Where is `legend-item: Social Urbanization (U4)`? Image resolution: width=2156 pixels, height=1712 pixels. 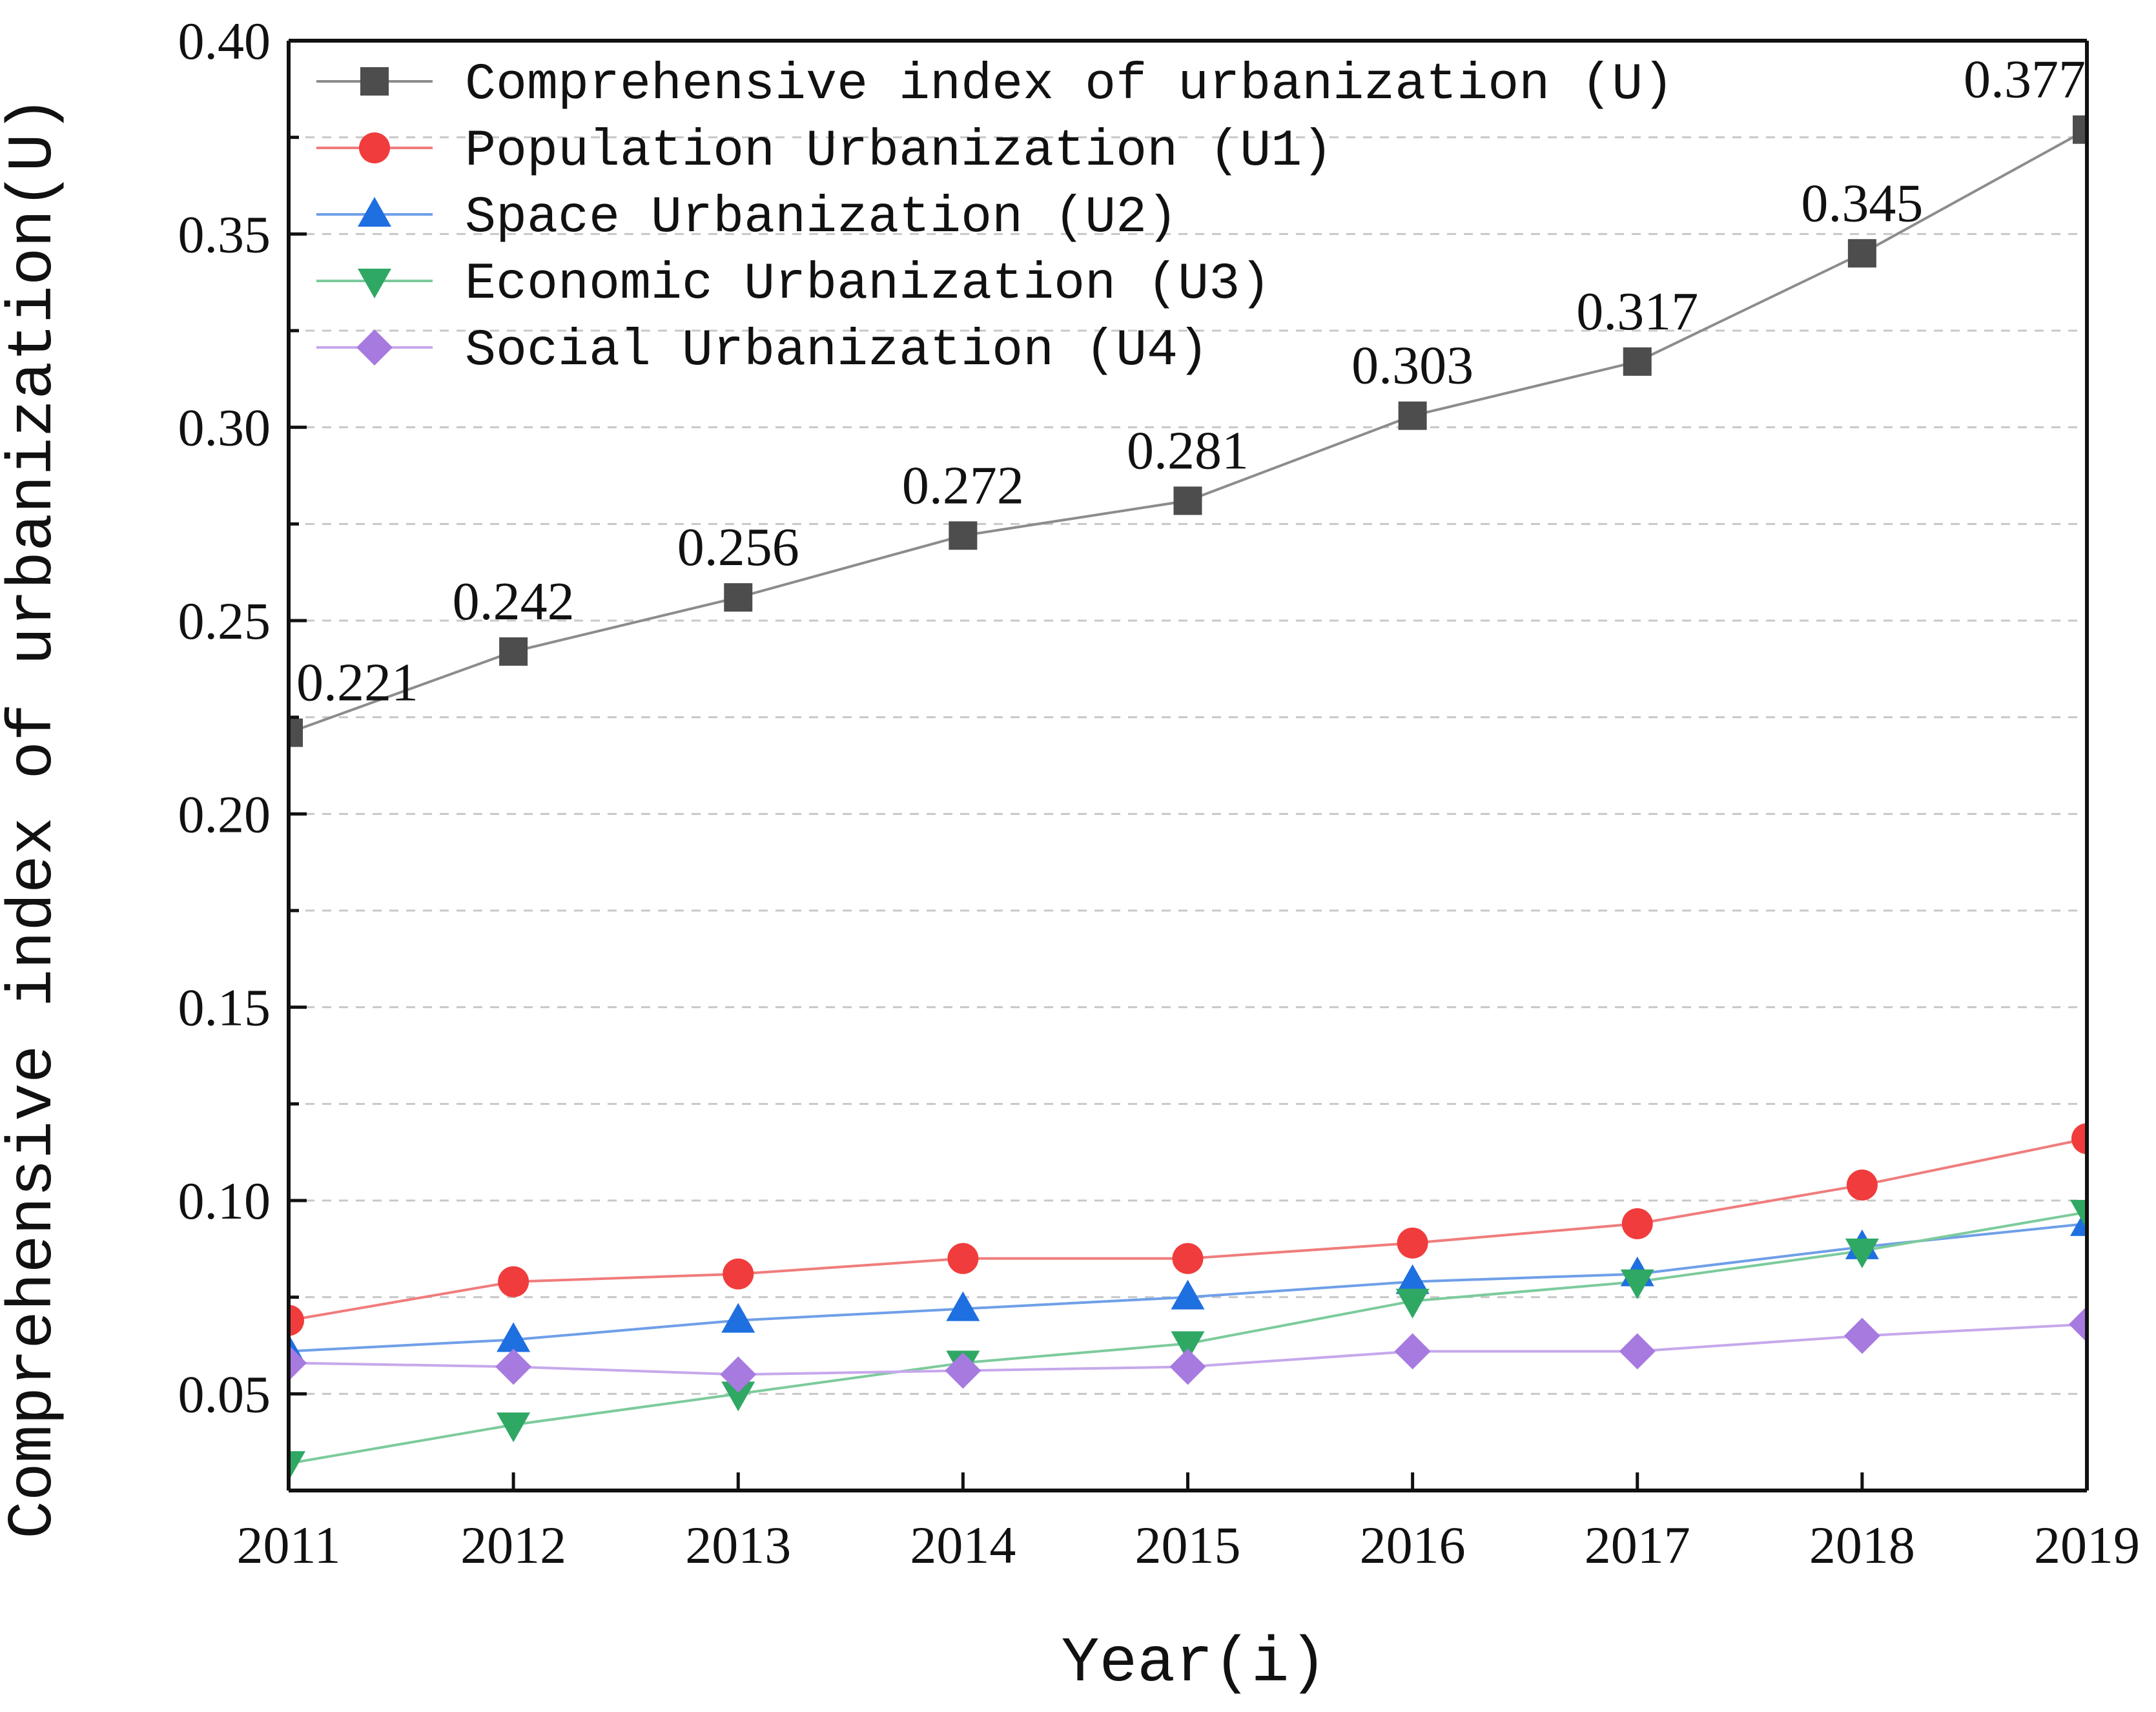 legend-item: Social Urbanization (U4) is located at coordinates (763, 351).